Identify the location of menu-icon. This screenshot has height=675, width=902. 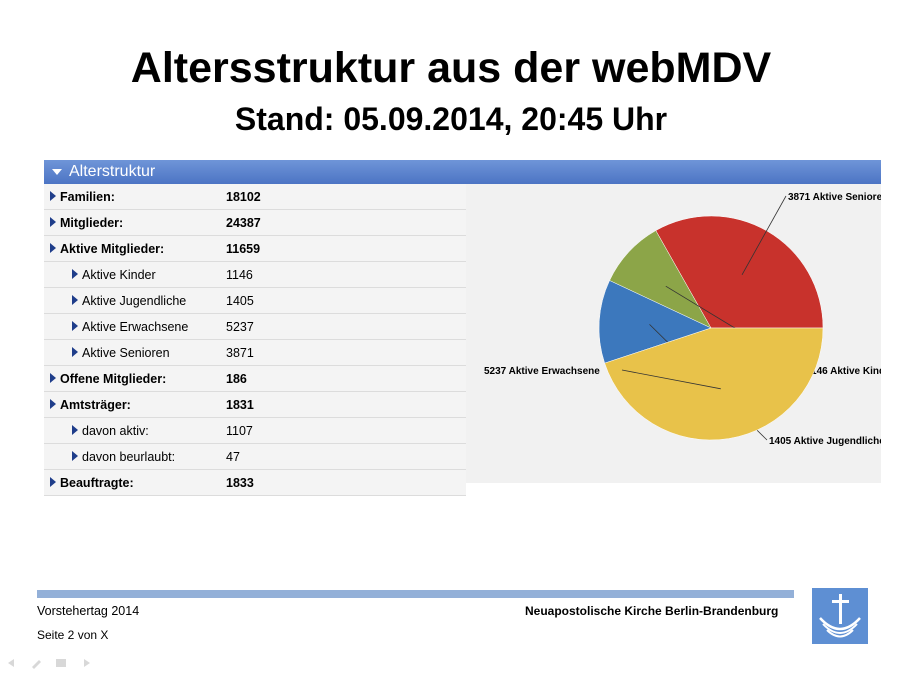
(61, 663).